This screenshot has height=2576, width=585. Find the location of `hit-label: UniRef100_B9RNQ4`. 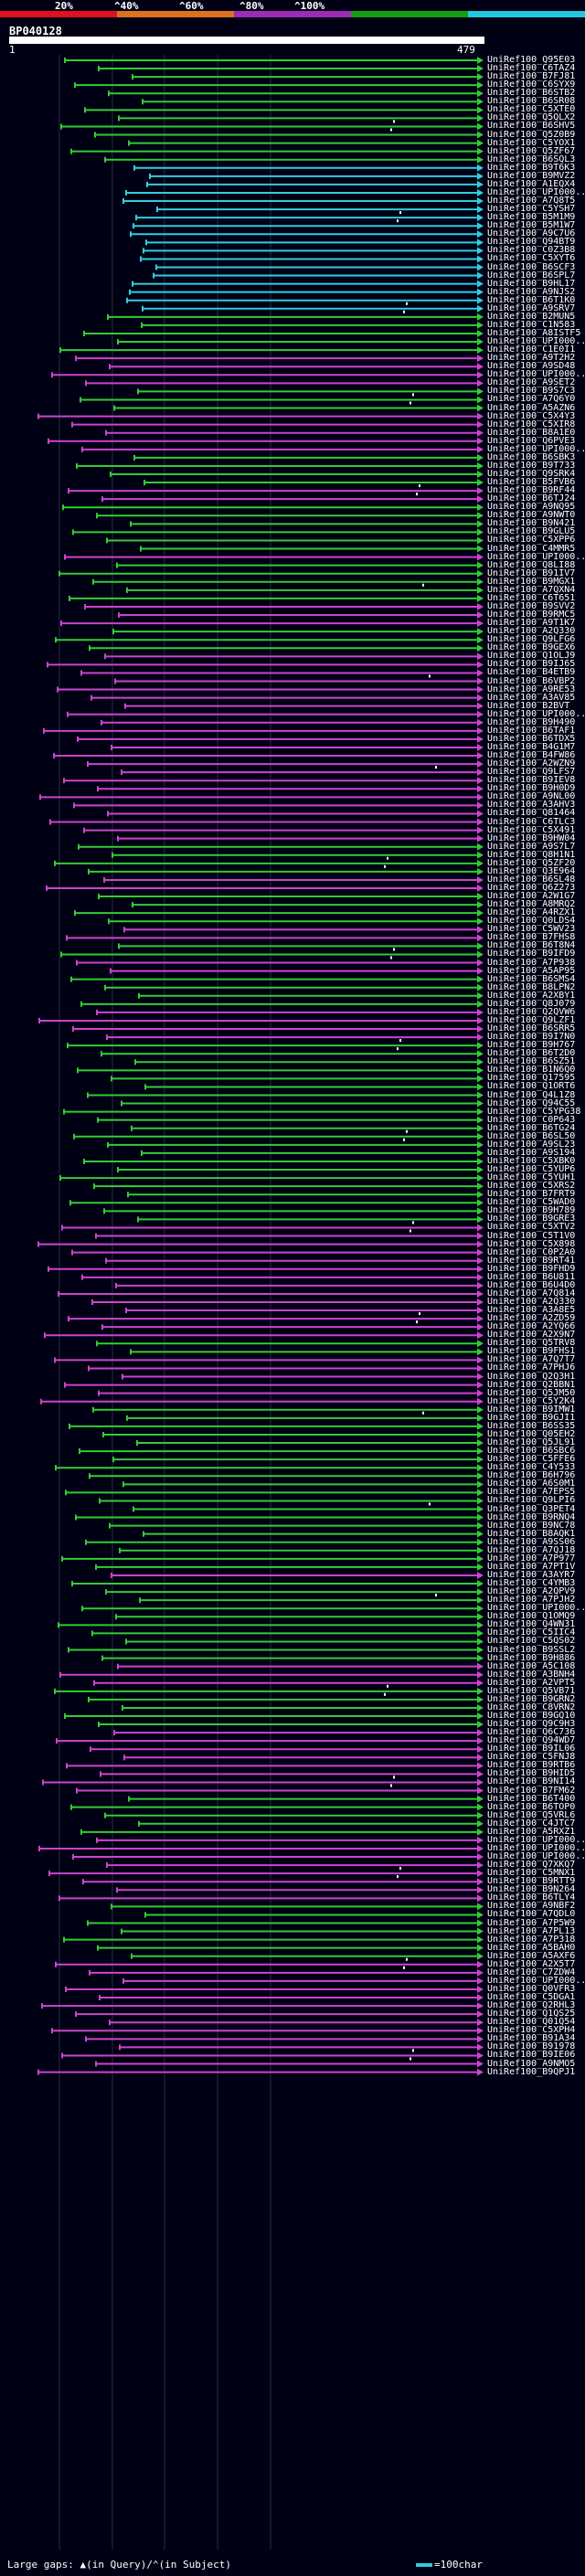

hit-label: UniRef100_B9RNQ4 is located at coordinates (532, 1516).